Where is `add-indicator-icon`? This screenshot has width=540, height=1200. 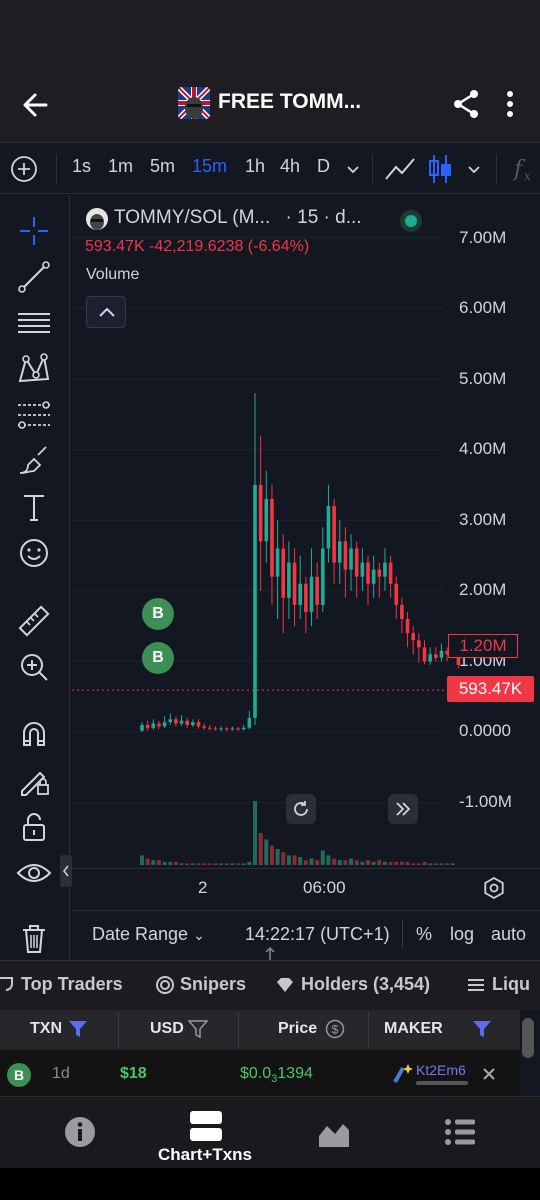 add-indicator-icon is located at coordinates (24, 169).